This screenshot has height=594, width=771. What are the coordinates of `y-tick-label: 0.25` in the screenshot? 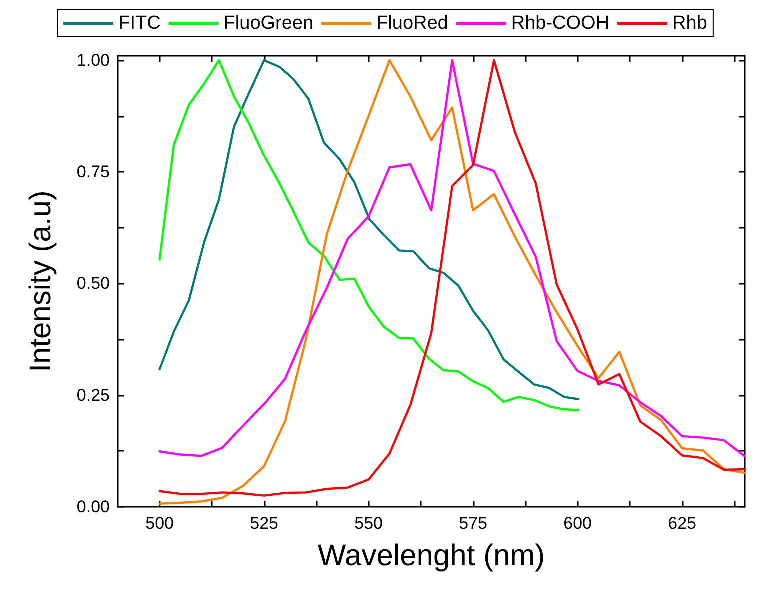 It's located at (93, 395).